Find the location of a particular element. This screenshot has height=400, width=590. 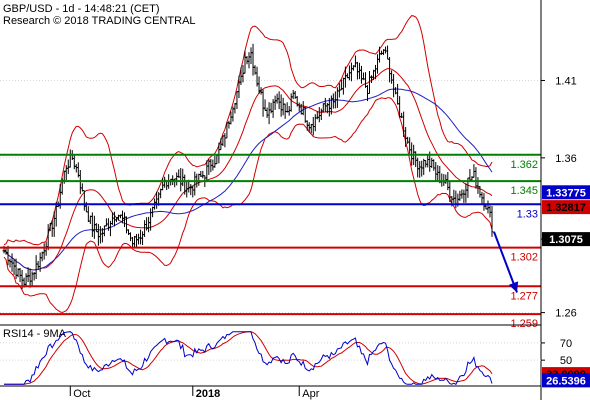

level-label: 1.345 is located at coordinates (524, 191).